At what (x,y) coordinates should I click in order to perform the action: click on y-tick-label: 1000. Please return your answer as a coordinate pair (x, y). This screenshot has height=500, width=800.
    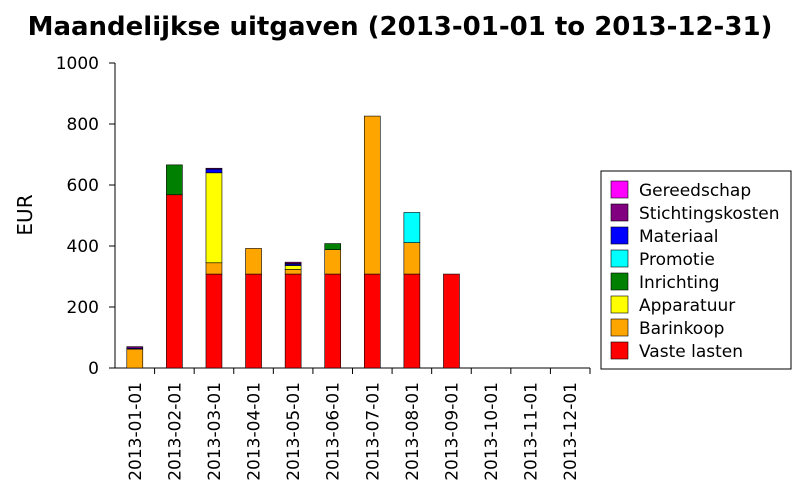
    Looking at the image, I should click on (77, 64).